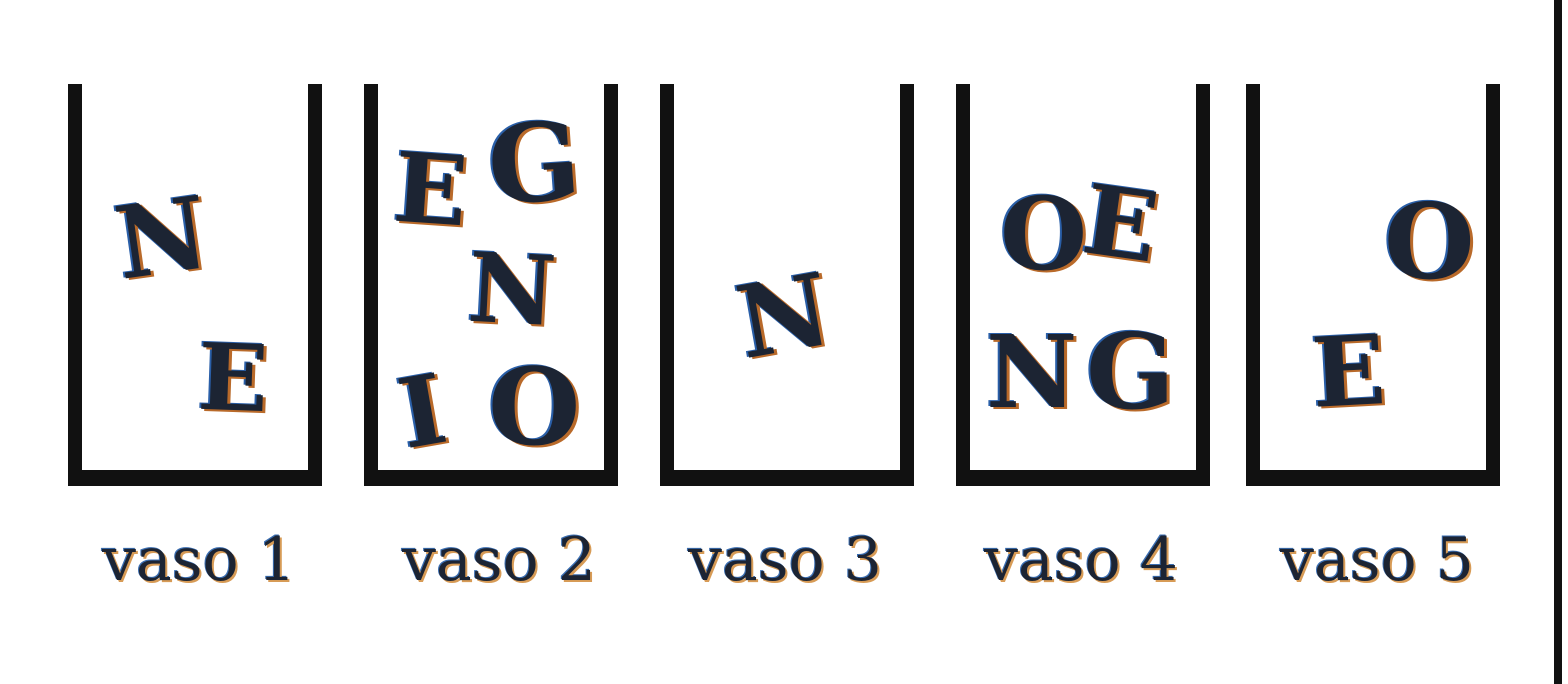 This screenshot has width=1568, height=684. I want to click on vase-2-label: vaso 2, so click(499, 560).